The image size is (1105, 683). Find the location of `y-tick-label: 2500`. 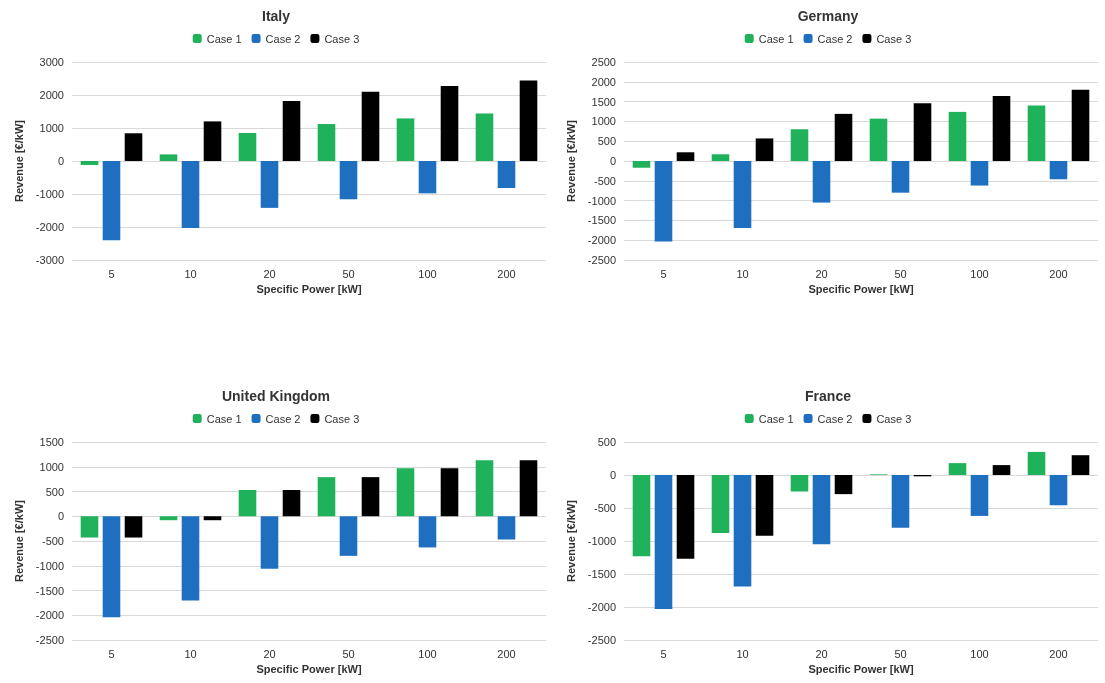

y-tick-label: 2500 is located at coordinates (603, 62).